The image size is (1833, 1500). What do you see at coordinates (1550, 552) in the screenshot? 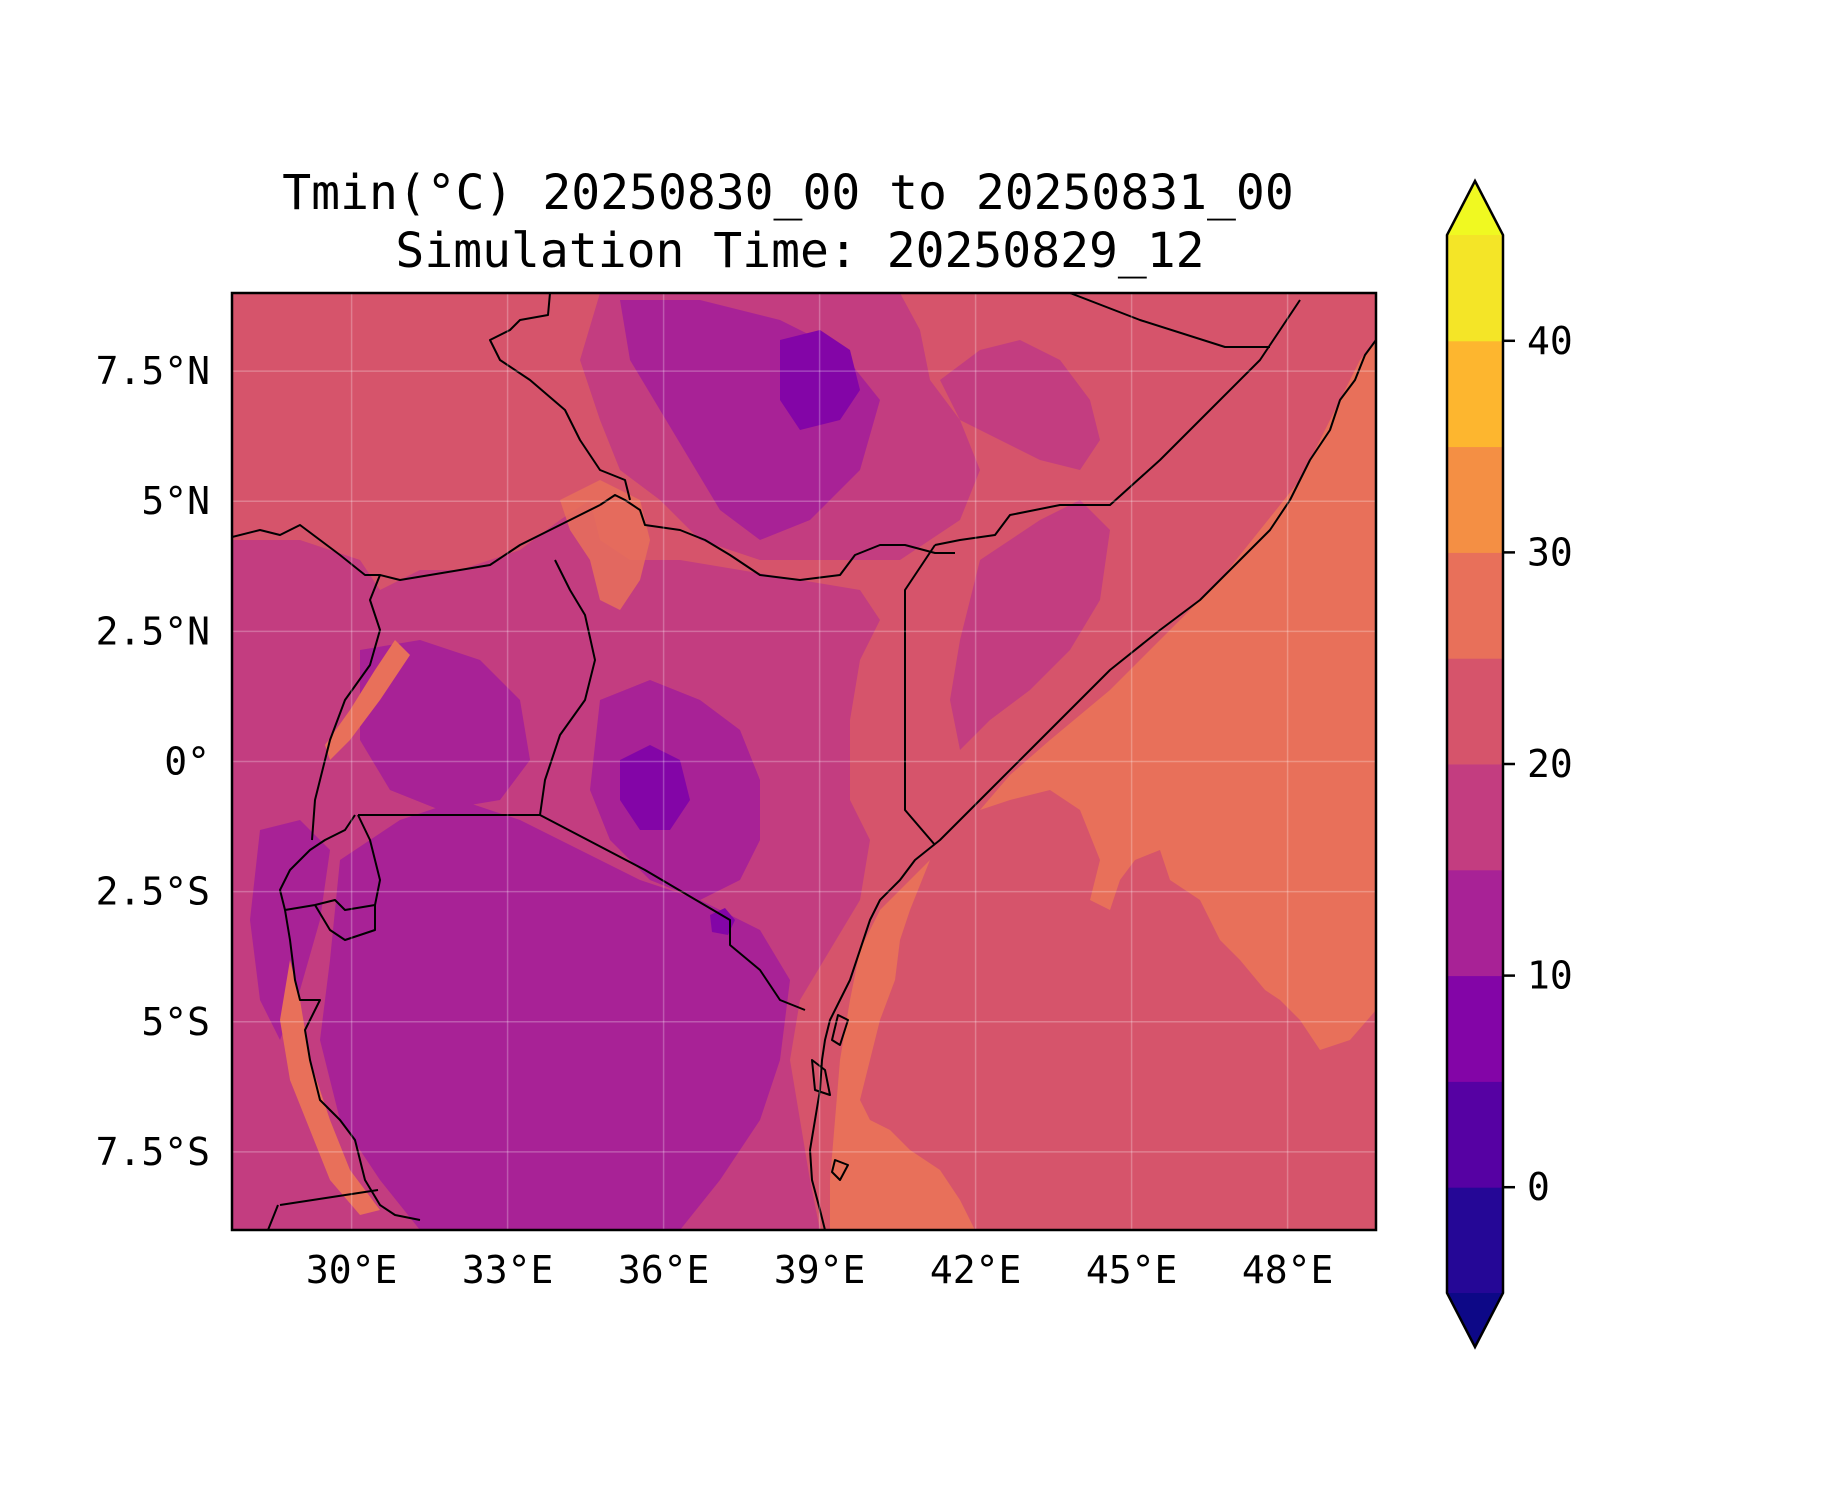
I see `colorbar-tick-label: 30` at bounding box center [1550, 552].